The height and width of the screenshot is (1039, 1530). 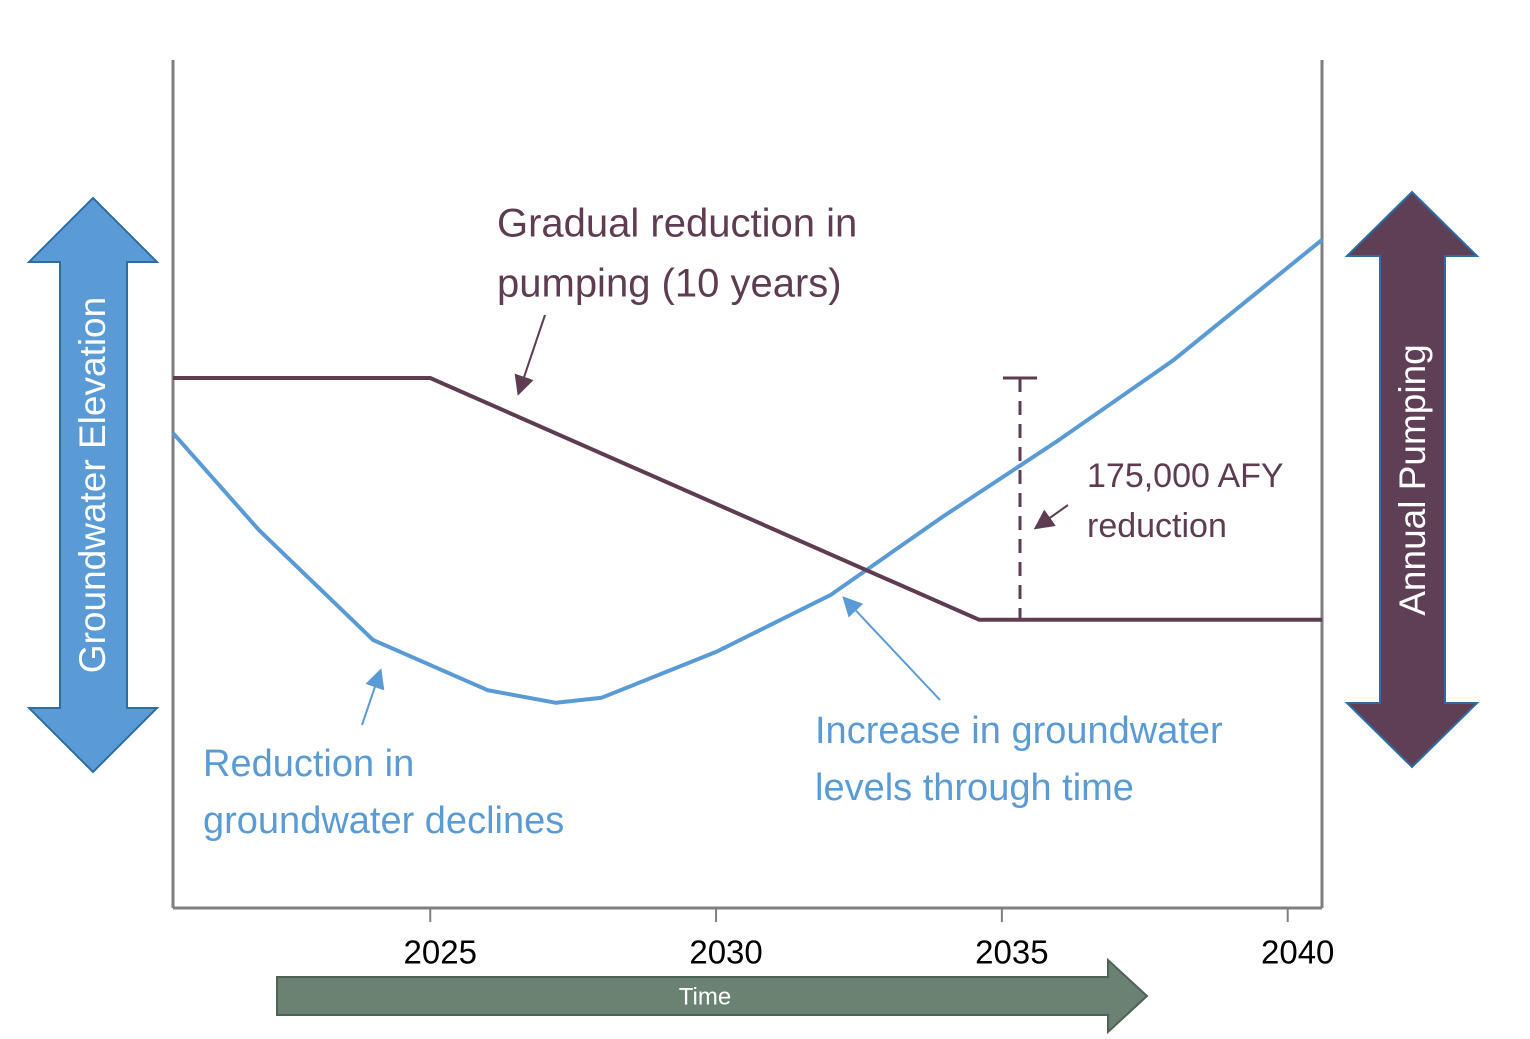 I want to click on x-axis-label: Time, so click(x=705, y=996).